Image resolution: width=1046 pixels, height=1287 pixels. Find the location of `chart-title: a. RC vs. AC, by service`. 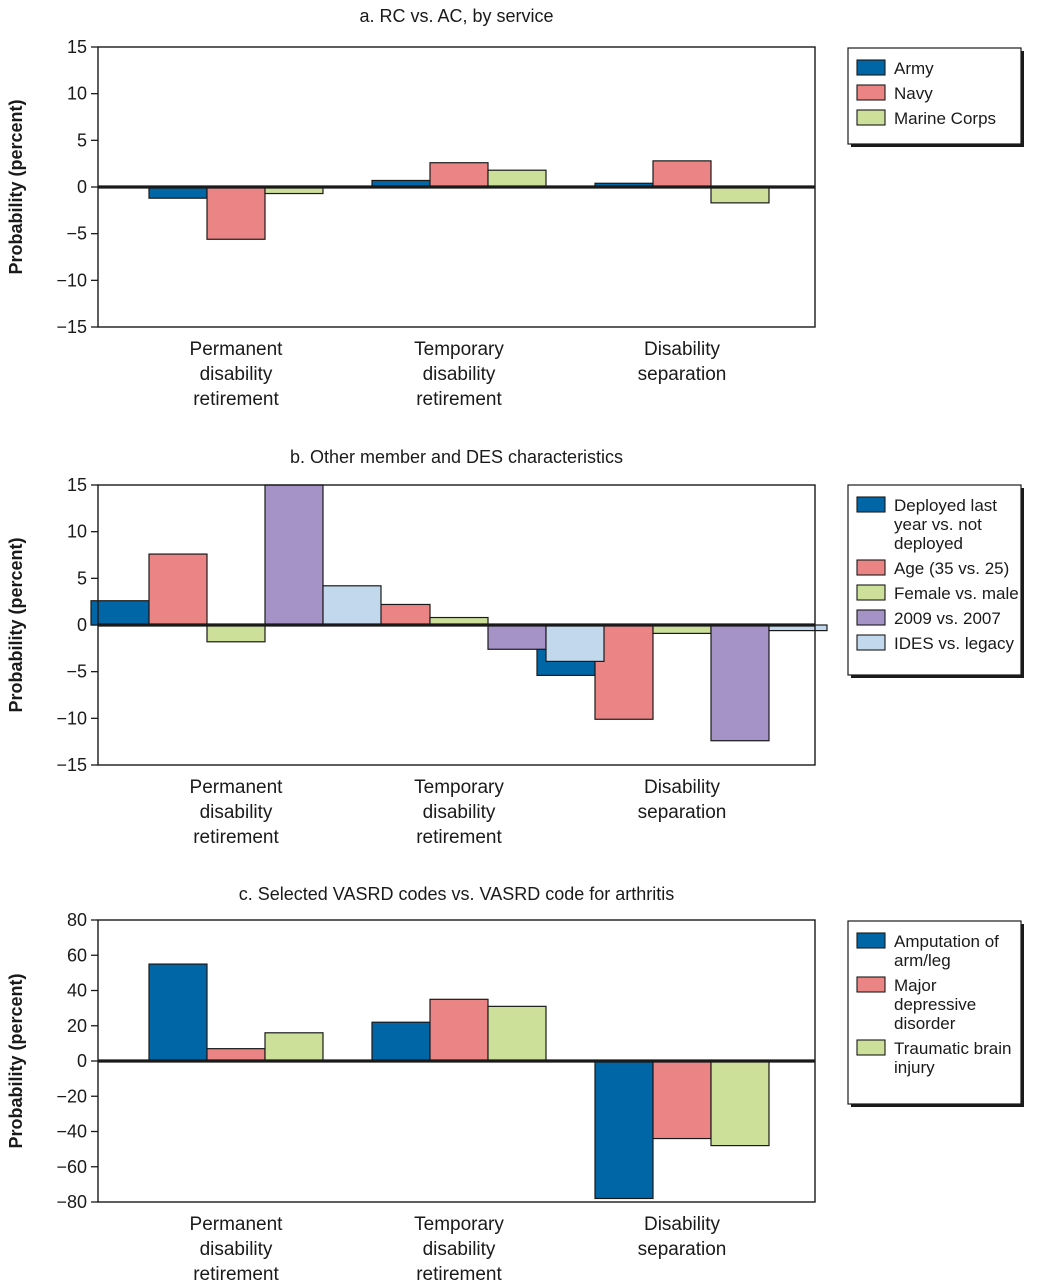

chart-title: a. RC vs. AC, by service is located at coordinates (456, 16).